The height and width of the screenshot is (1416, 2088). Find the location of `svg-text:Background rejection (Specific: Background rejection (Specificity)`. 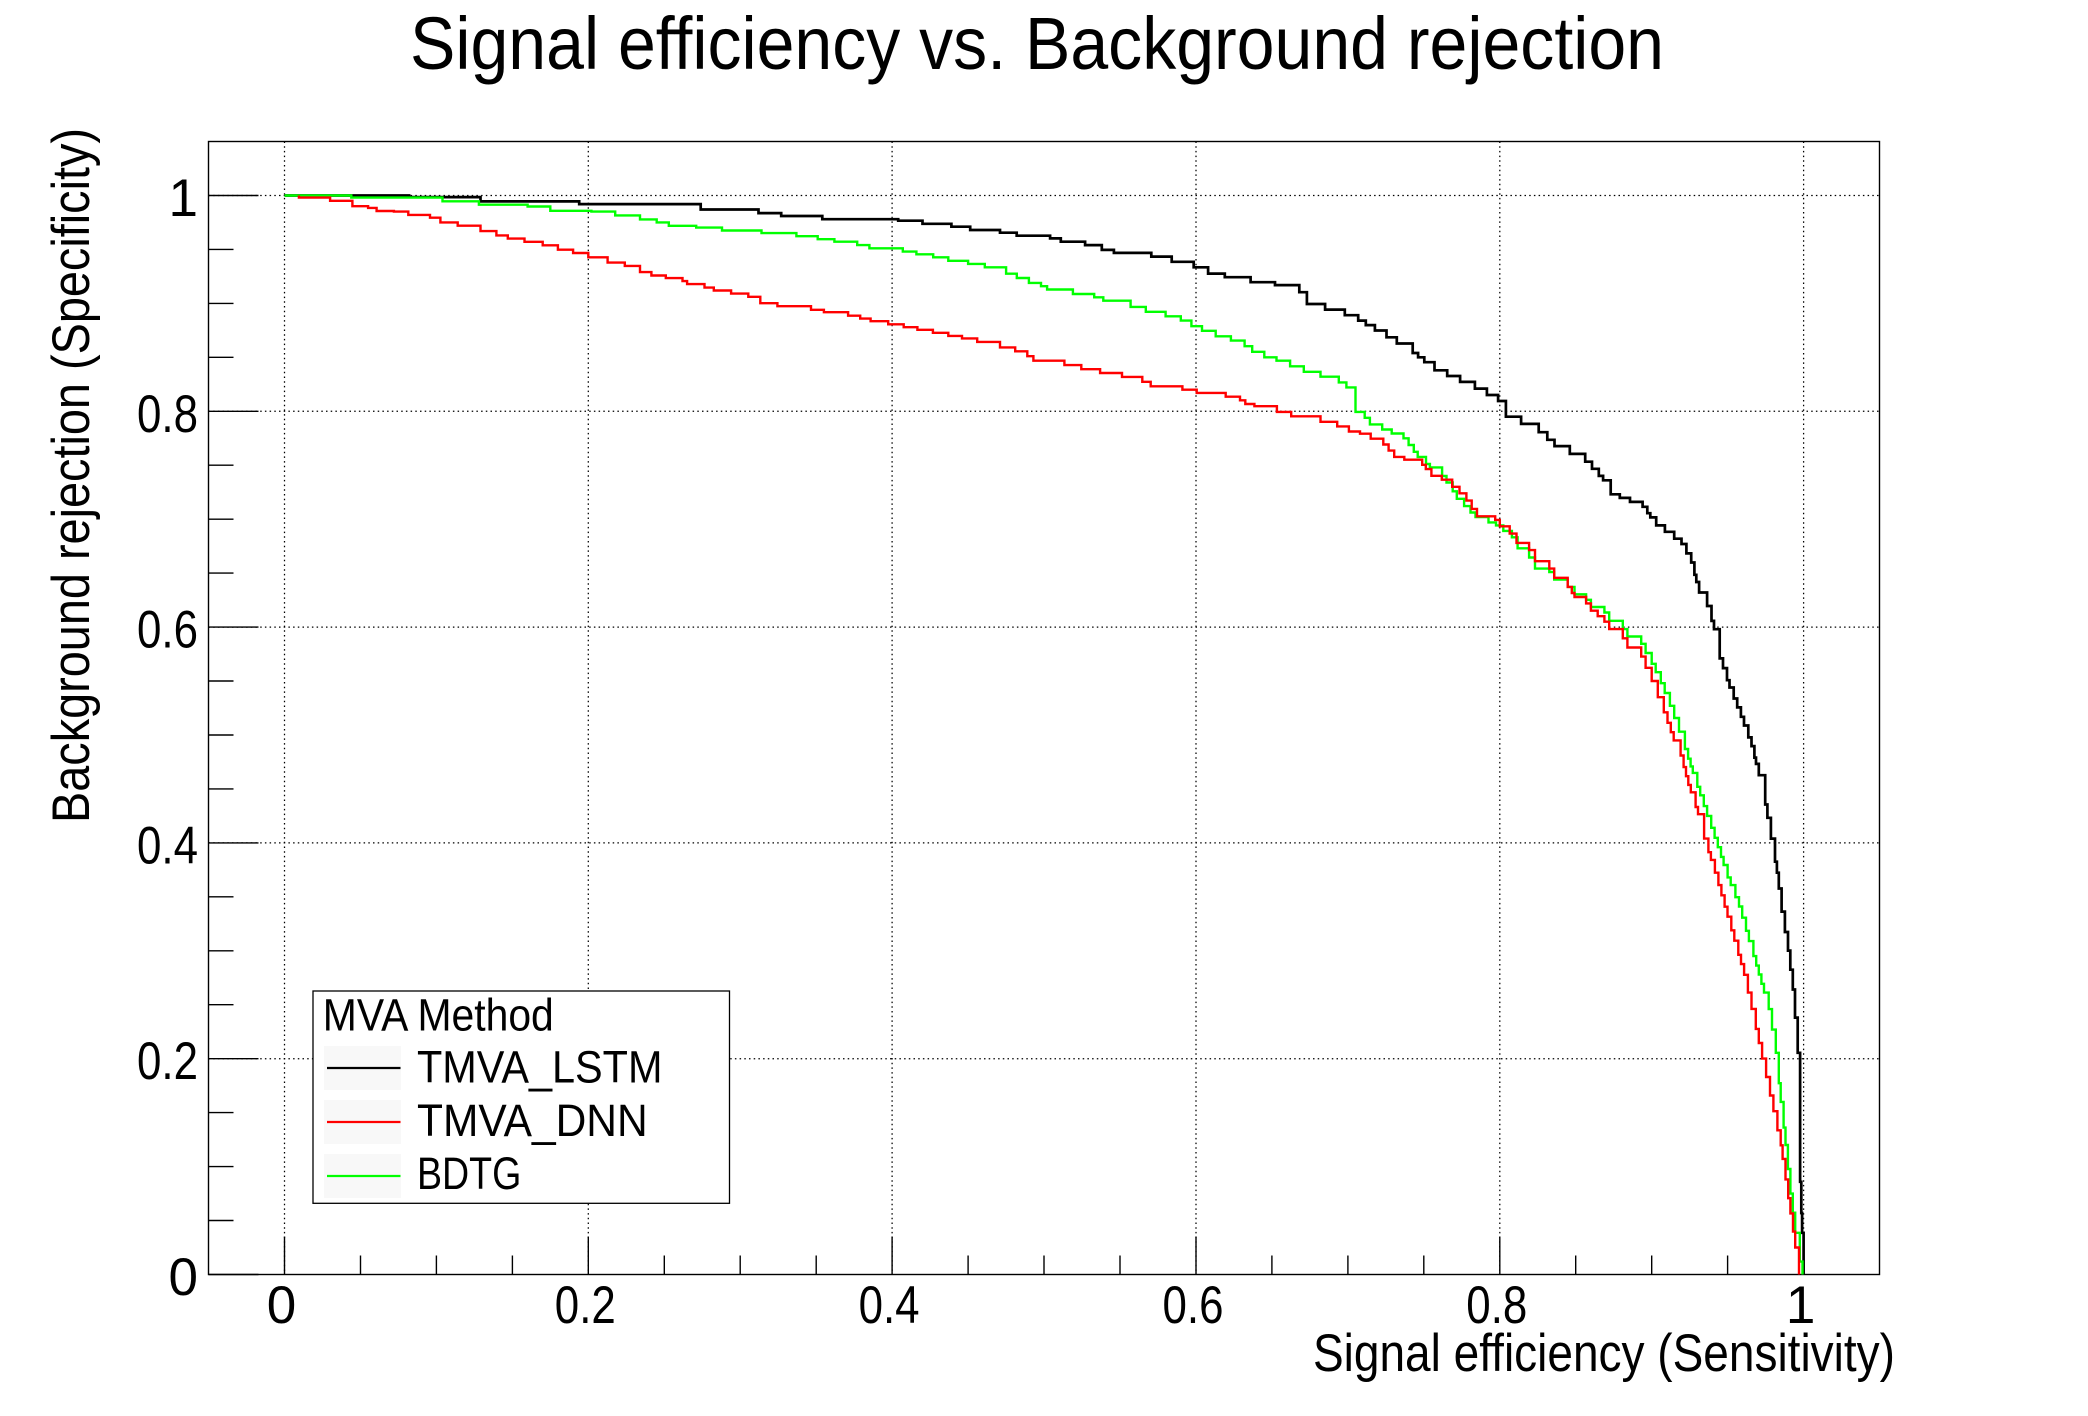

svg-text:Background rejection (Specific: Background rejection (Specificity) is located at coordinates (71, 475).